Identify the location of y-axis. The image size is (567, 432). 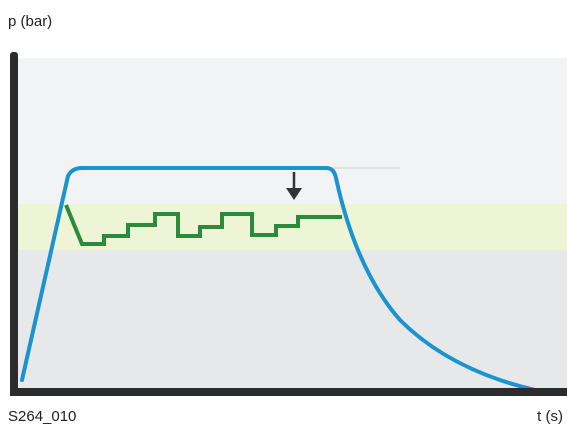
(14, 224).